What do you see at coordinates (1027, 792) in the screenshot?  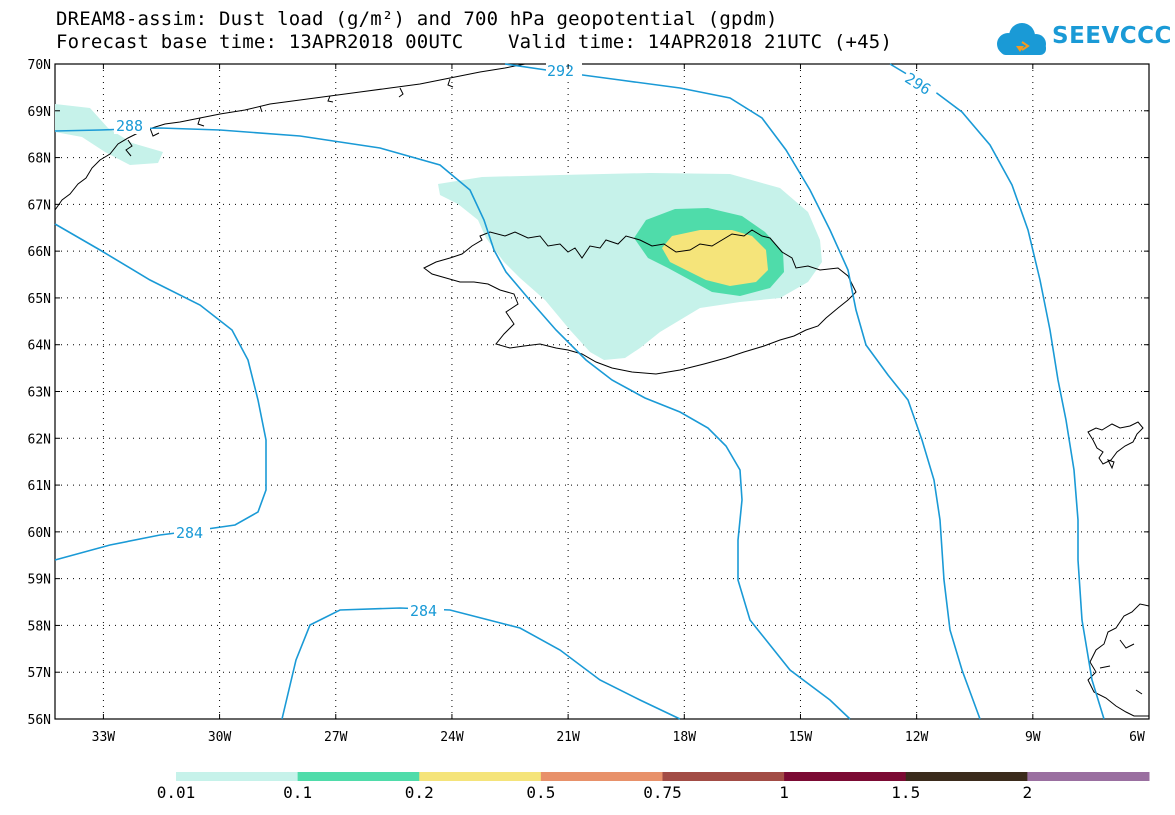 I see `colorbar-label-2: 2` at bounding box center [1027, 792].